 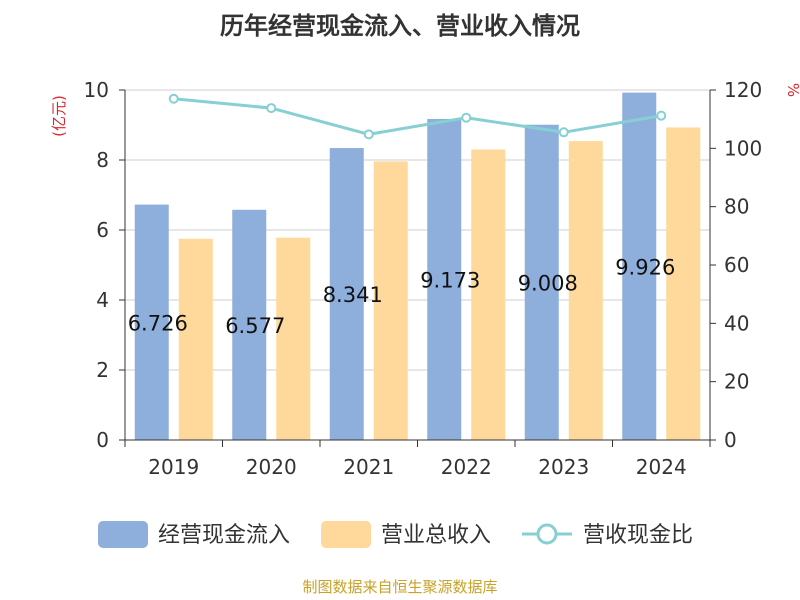 I want to click on y-right-tick-label: 60, so click(x=736, y=265).